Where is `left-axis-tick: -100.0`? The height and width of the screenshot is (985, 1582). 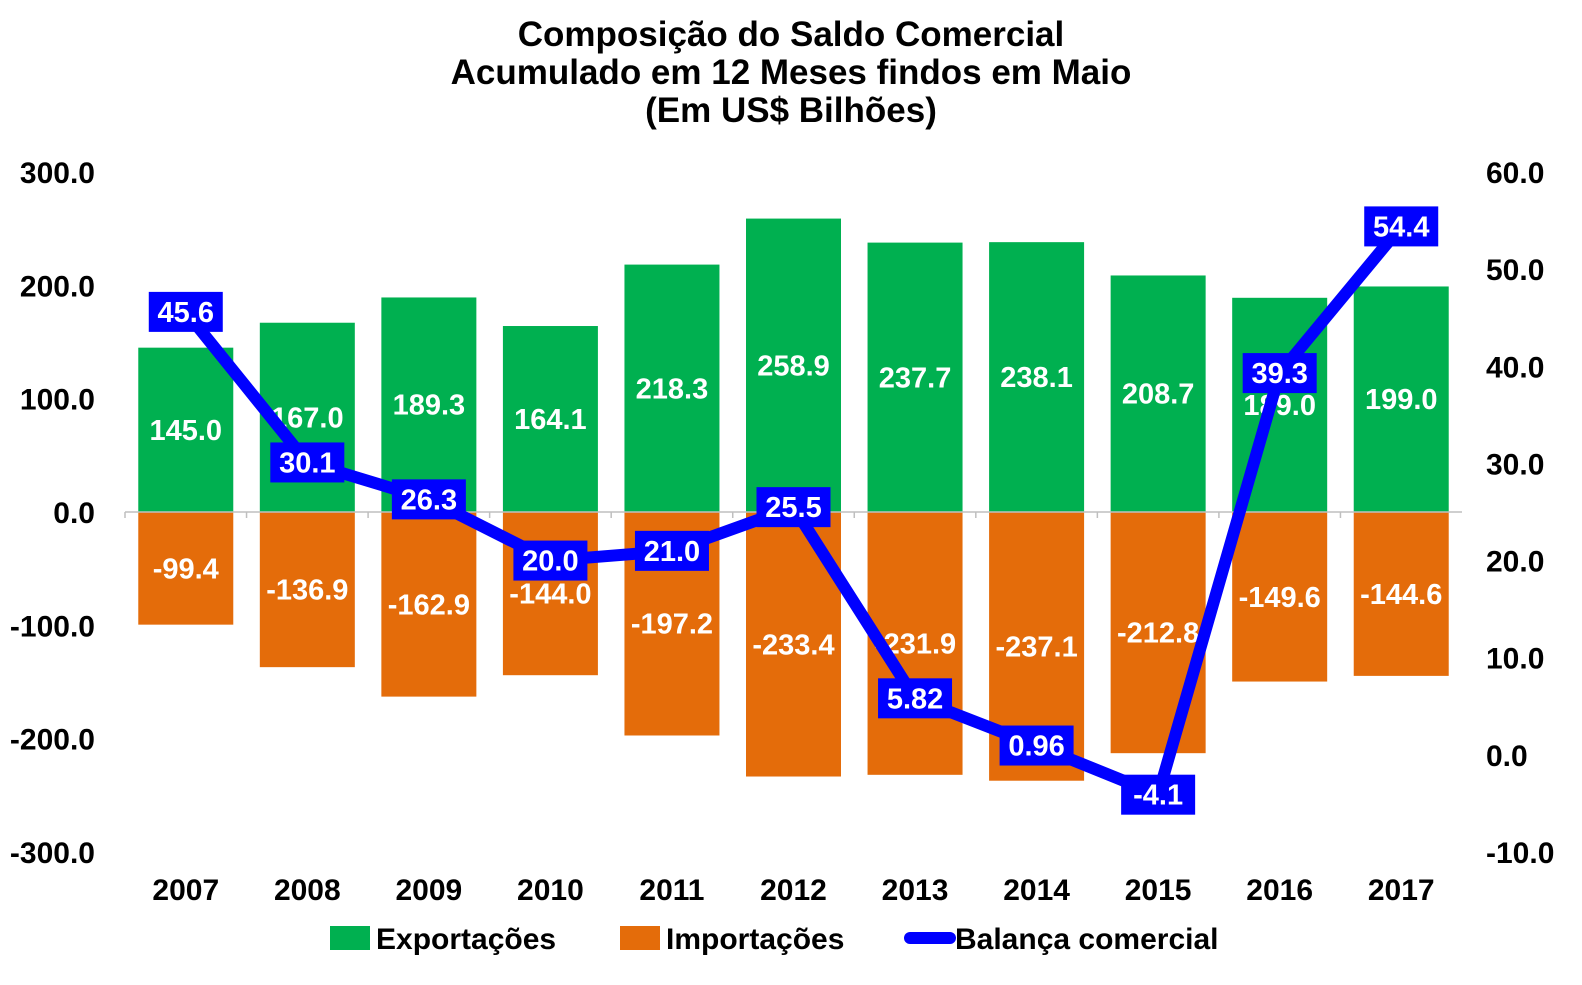 left-axis-tick: -100.0 is located at coordinates (52, 626).